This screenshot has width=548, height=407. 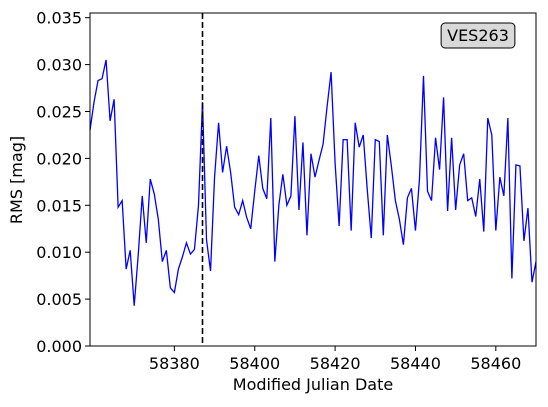 I want to click on y-tick-label: 0.025, so click(x=59, y=111).